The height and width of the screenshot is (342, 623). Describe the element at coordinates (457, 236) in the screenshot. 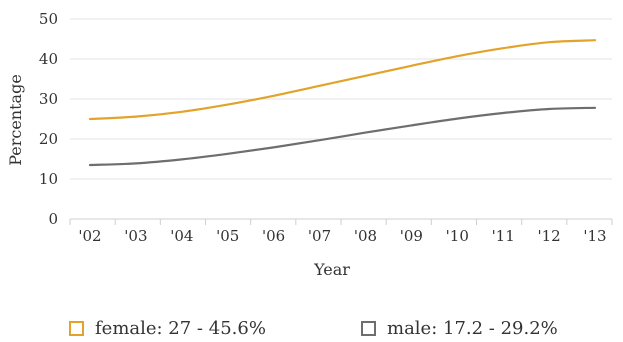

I see `x-tick-label: '10` at that location.